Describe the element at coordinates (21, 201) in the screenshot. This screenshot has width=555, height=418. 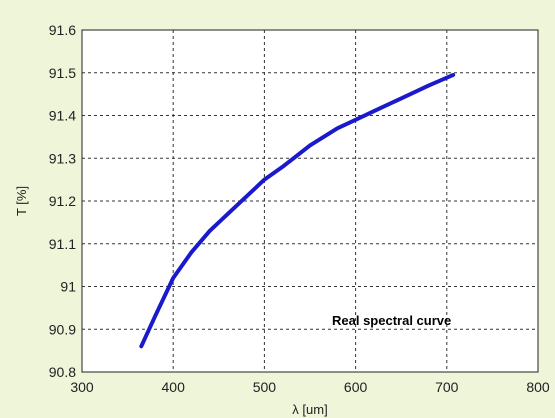
I see `y-axis-label: T [%]` at that location.